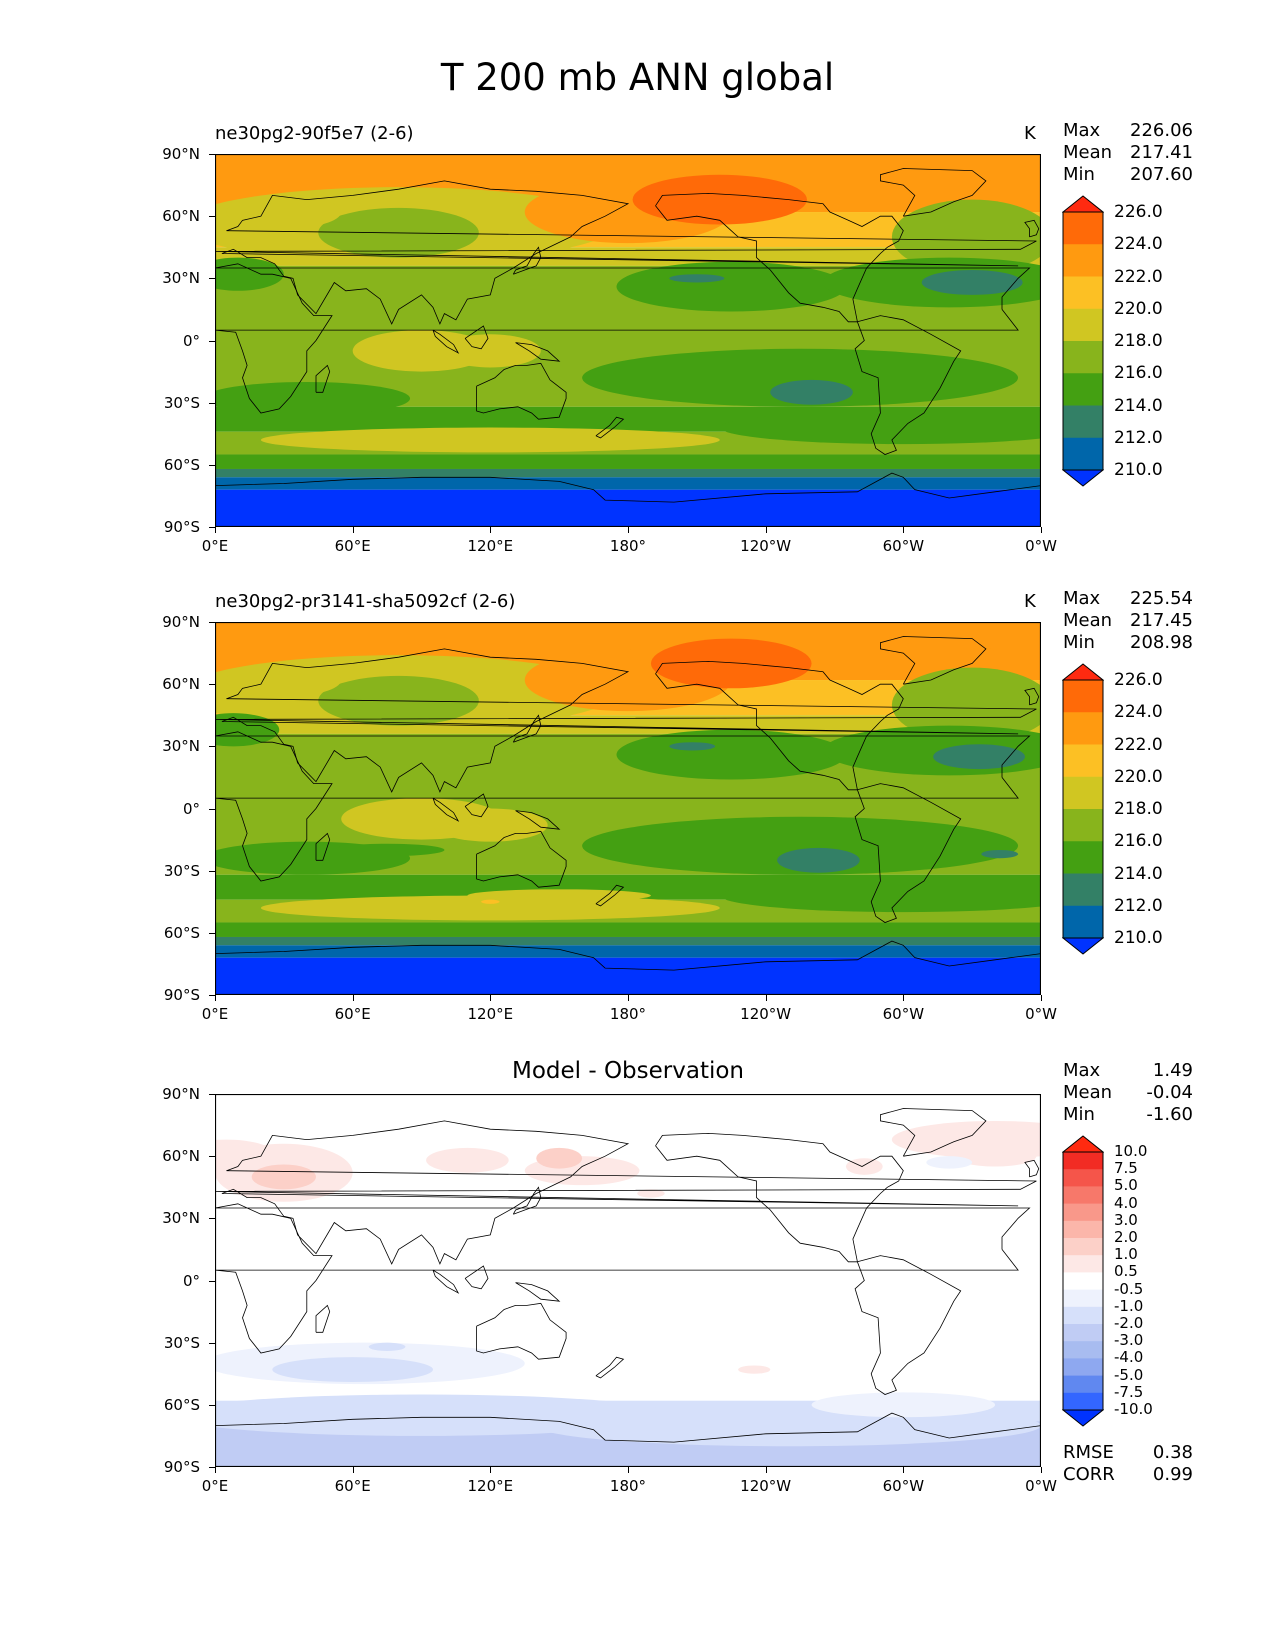 The height and width of the screenshot is (1650, 1275). Describe the element at coordinates (1126, 1271) in the screenshot. I see `colorbar-label: 0.5` at that location.